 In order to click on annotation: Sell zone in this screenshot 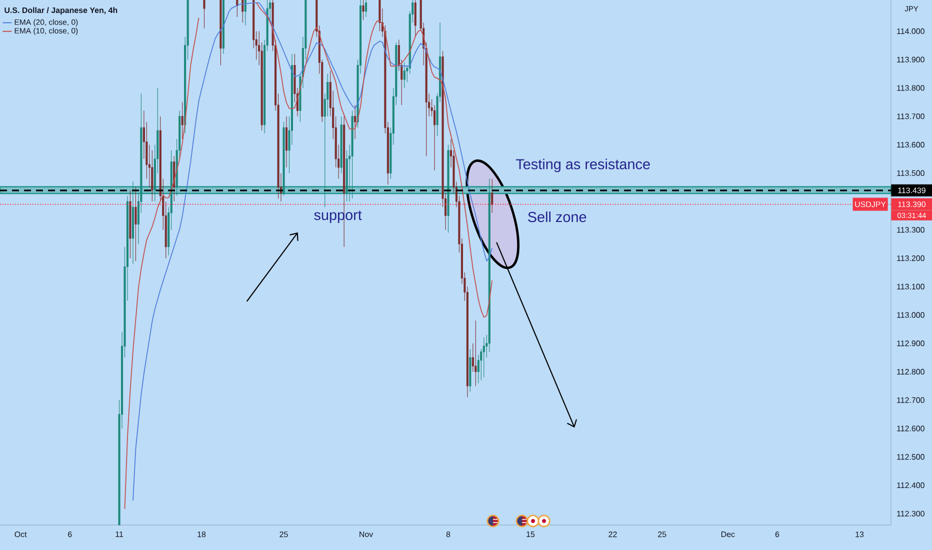, I will do `click(557, 216)`.